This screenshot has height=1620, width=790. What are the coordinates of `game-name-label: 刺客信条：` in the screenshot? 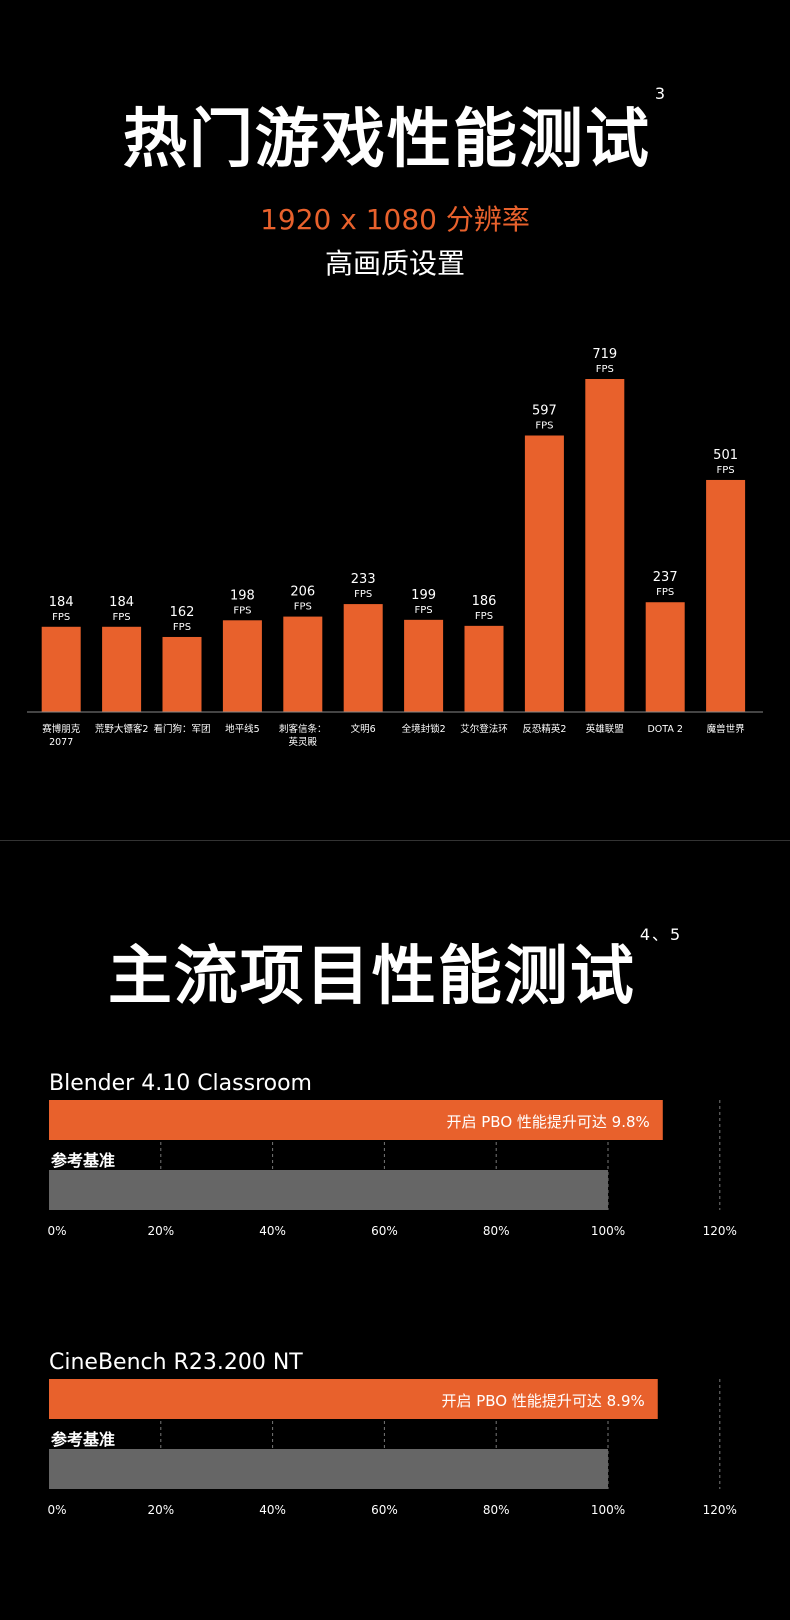 It's located at (303, 729).